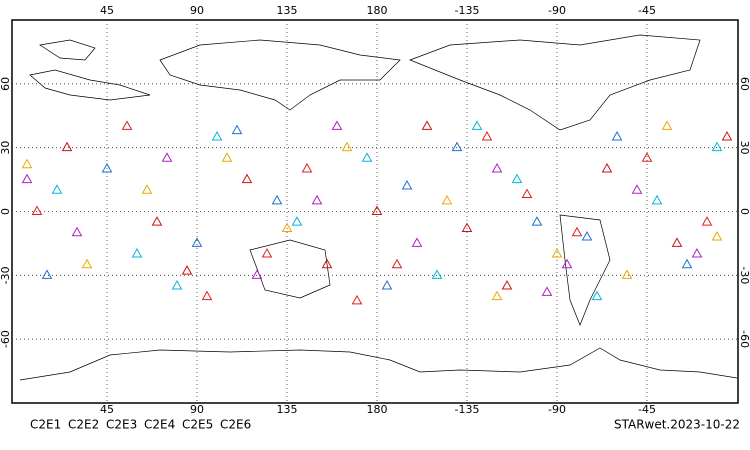  What do you see at coordinates (6, 84) in the screenshot?
I see `y-tick-label: 60` at bounding box center [6, 84].